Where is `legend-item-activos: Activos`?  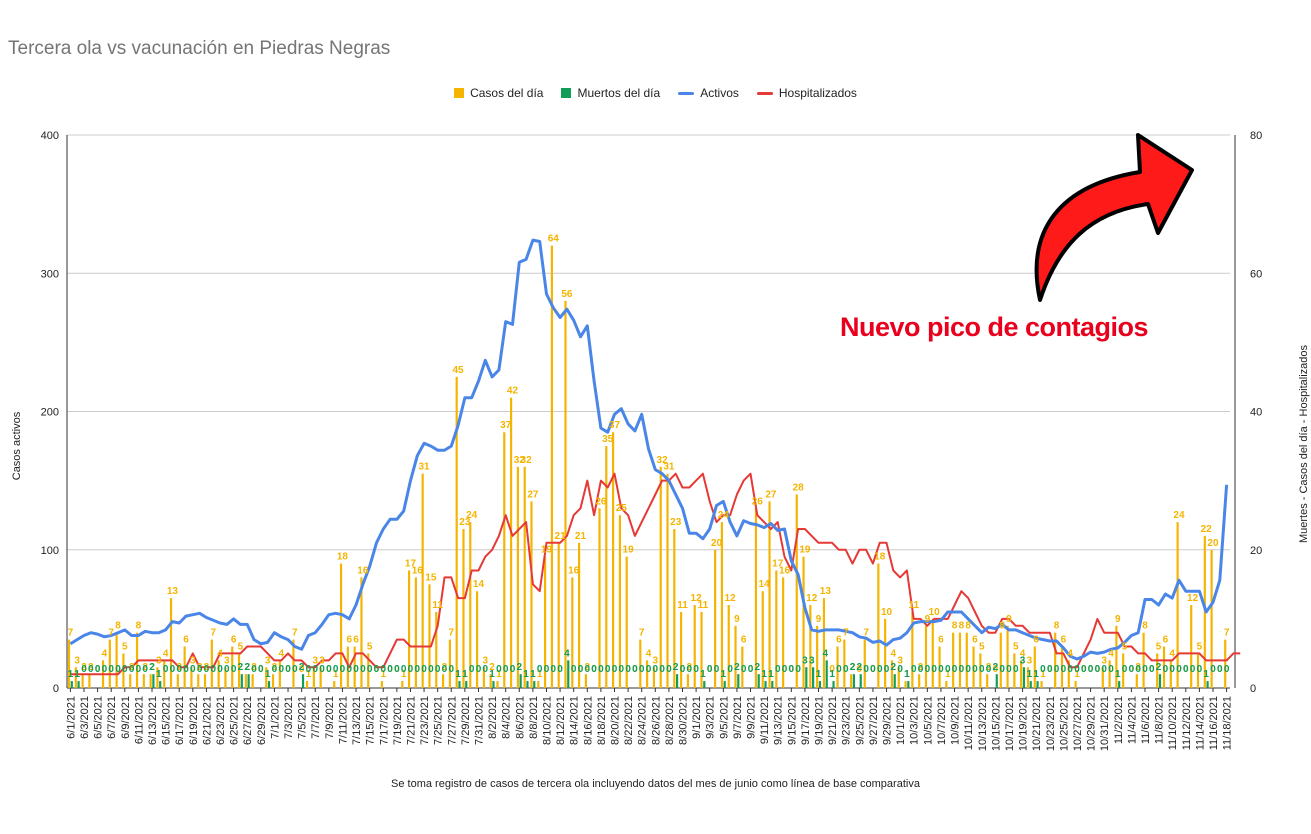
legend-item-activos: Activos is located at coordinates (708, 93).